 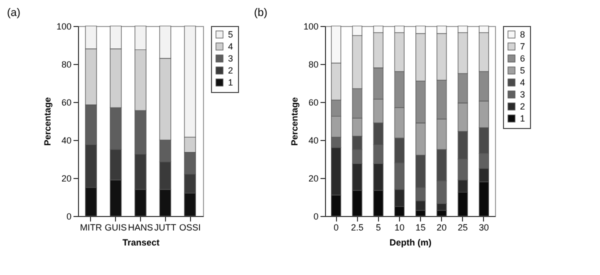 I want to click on x-axis-title: Depth (m), so click(x=411, y=243).